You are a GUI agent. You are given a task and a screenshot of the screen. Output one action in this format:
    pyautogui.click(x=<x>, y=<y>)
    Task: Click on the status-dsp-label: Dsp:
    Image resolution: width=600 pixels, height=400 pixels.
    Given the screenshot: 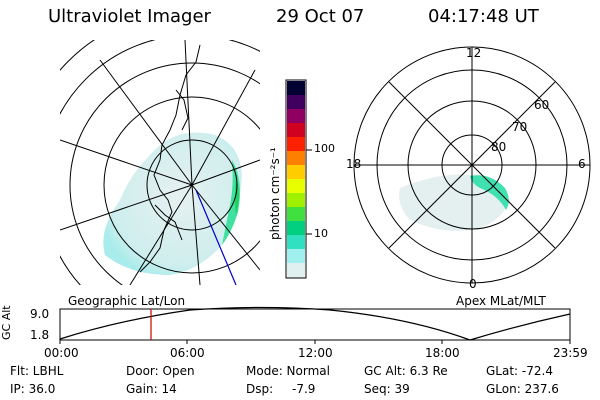 What is the action you would take?
    pyautogui.click(x=260, y=389)
    